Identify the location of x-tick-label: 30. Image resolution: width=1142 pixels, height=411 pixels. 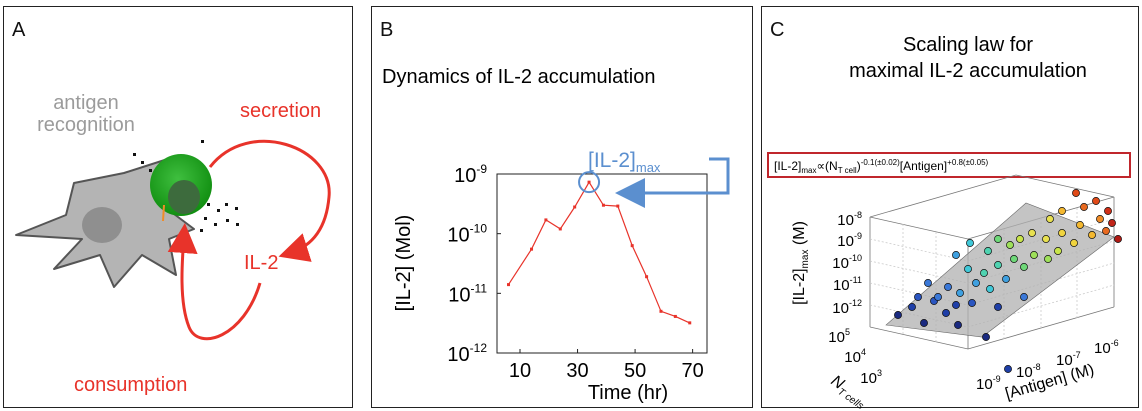
(577, 371).